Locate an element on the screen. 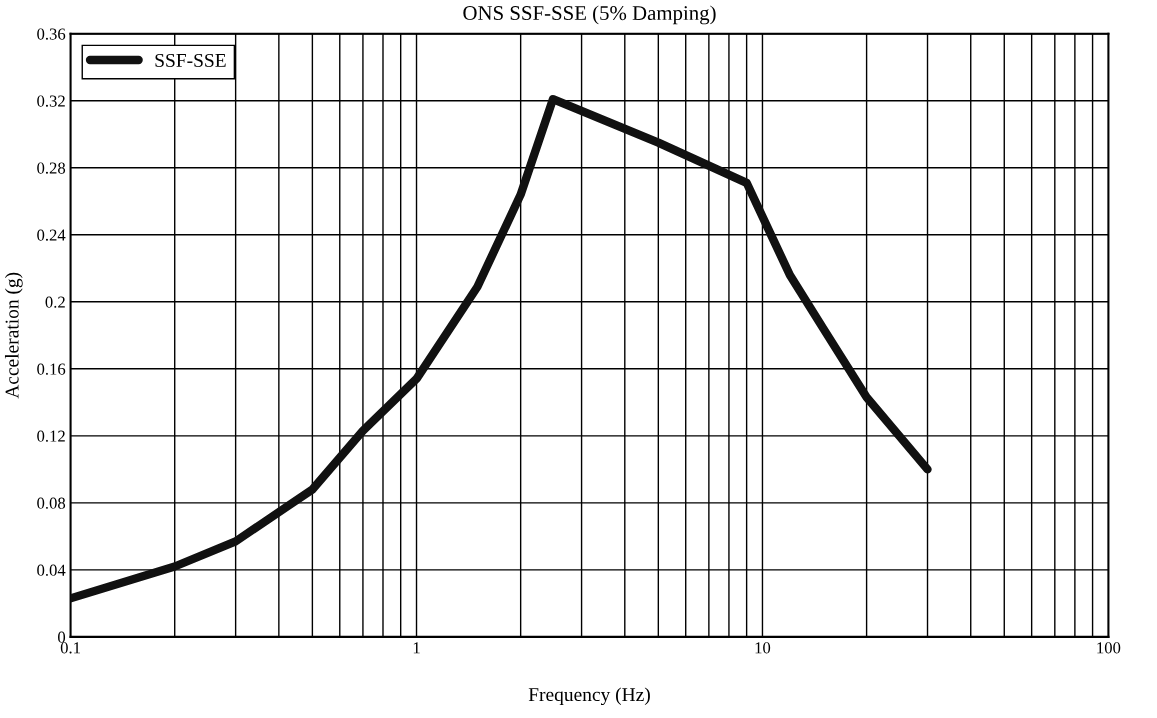 The image size is (1157, 718). y-tick-label: 0.32 is located at coordinates (51, 101).